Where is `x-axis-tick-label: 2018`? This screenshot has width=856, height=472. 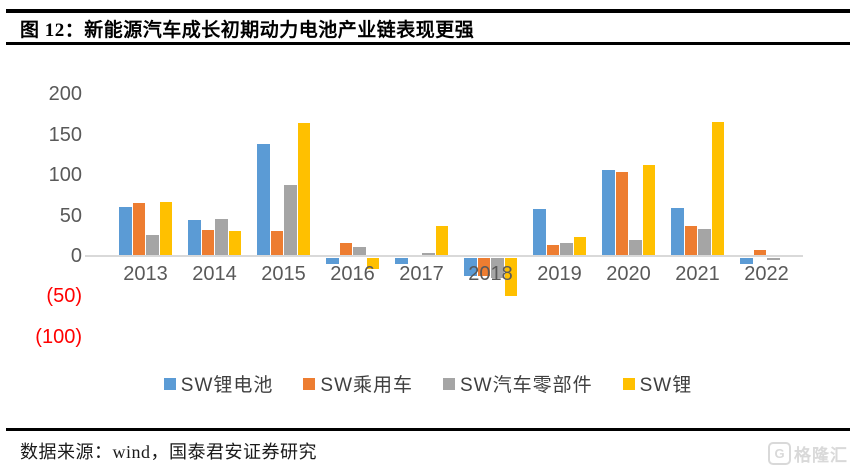 x-axis-tick-label: 2018 is located at coordinates (490, 274).